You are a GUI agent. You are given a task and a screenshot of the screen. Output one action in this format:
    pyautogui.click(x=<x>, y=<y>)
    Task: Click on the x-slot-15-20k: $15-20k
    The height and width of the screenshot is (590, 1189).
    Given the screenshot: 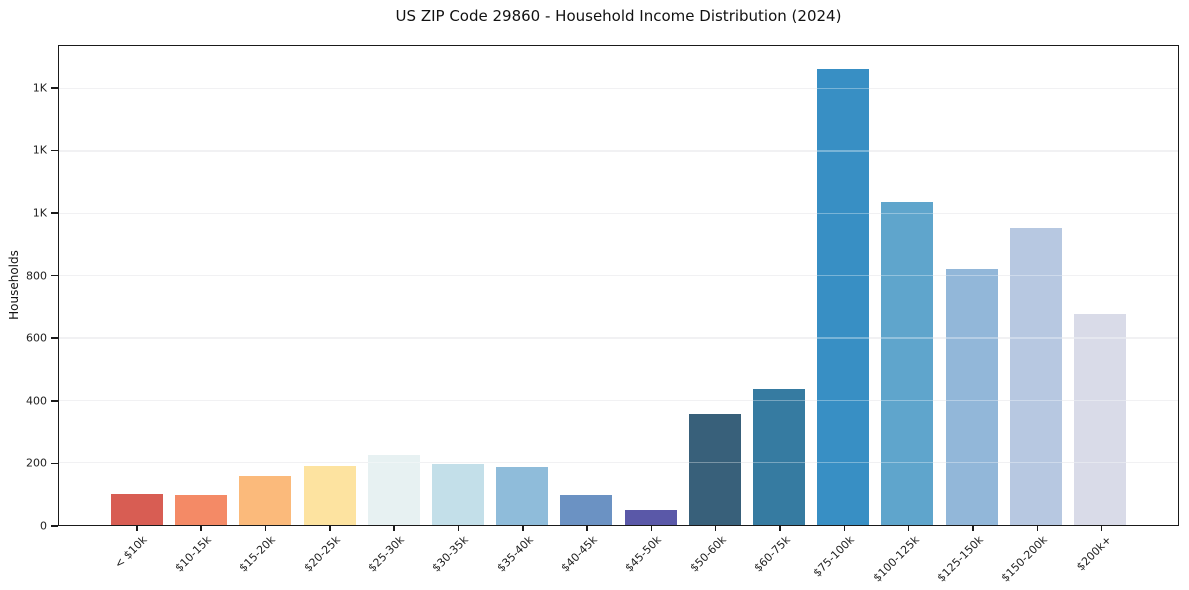 What is the action you would take?
    pyautogui.click(x=265, y=558)
    